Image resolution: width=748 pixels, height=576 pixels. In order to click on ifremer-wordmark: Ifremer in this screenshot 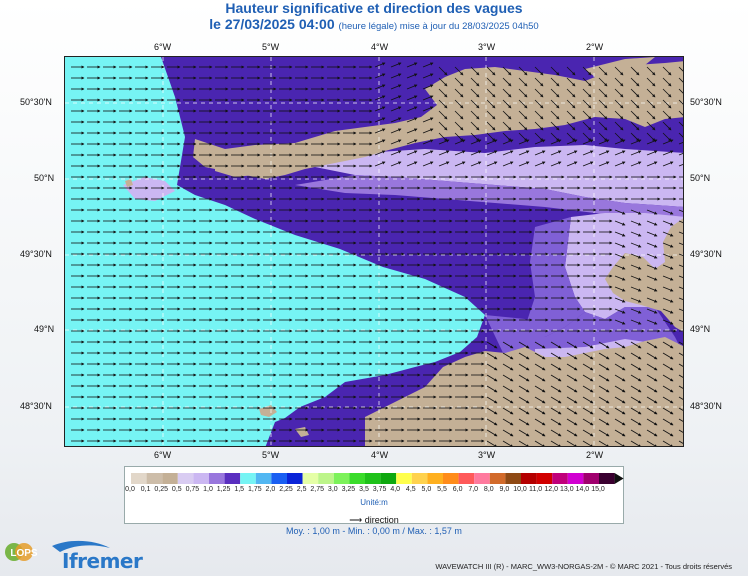, I will do `click(102, 561)`.